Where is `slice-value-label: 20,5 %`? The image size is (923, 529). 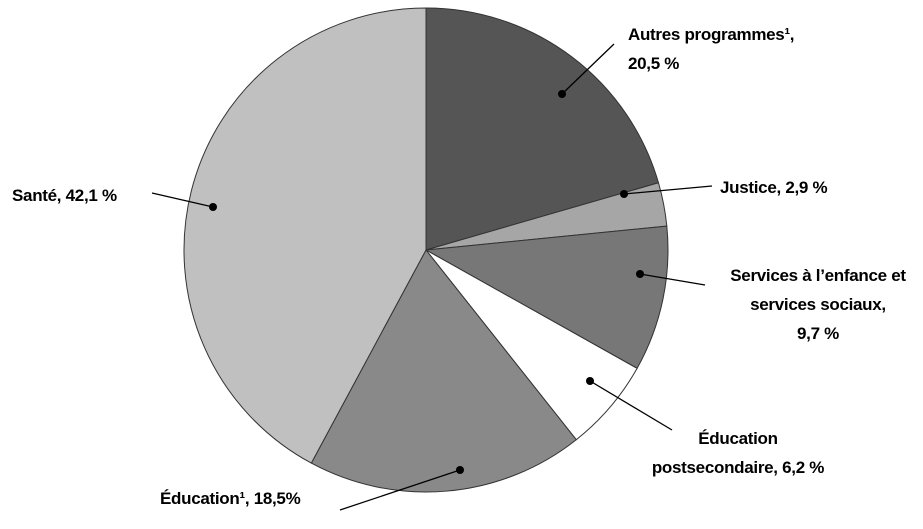
slice-value-label: 20,5 % is located at coordinates (654, 63).